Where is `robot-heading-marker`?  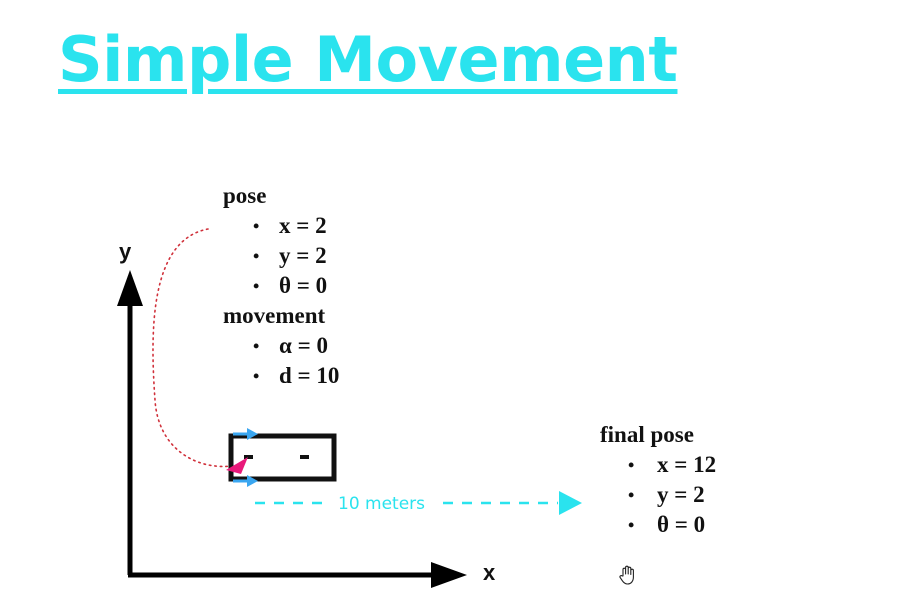
robot-heading-marker is located at coordinates (237, 465).